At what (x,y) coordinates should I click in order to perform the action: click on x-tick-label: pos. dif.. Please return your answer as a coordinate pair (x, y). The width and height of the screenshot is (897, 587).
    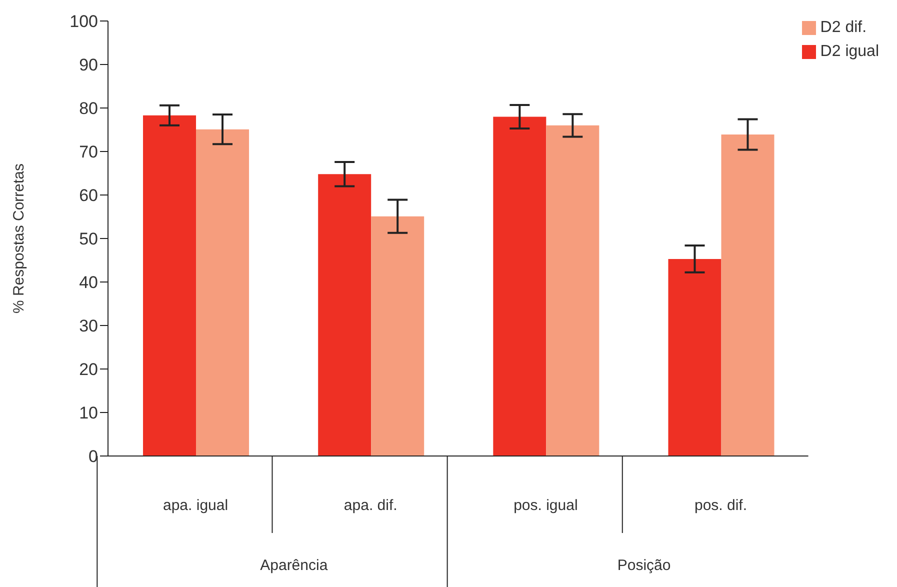
    Looking at the image, I should click on (721, 505).